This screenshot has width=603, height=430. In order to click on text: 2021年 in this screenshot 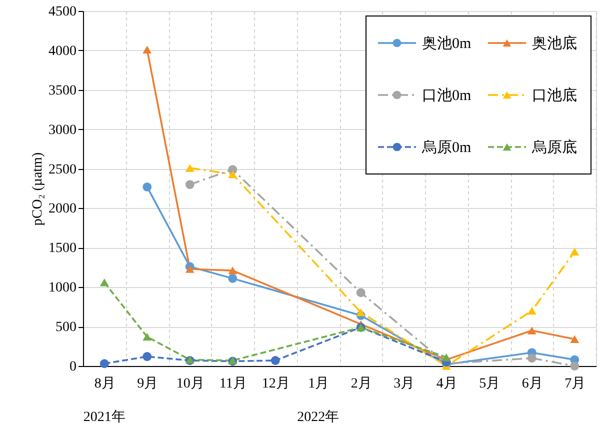, I will do `click(104, 417)`.